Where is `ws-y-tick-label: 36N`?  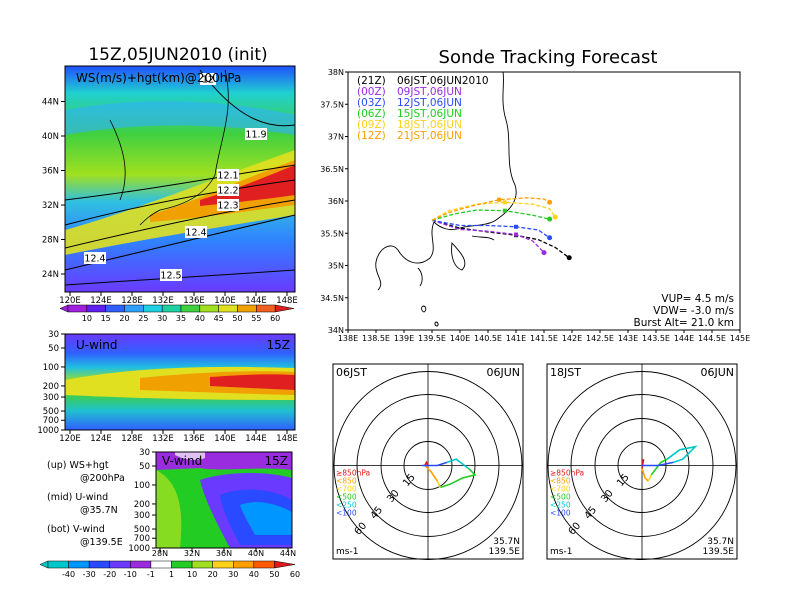 ws-y-tick-label: 36N is located at coordinates (50, 172).